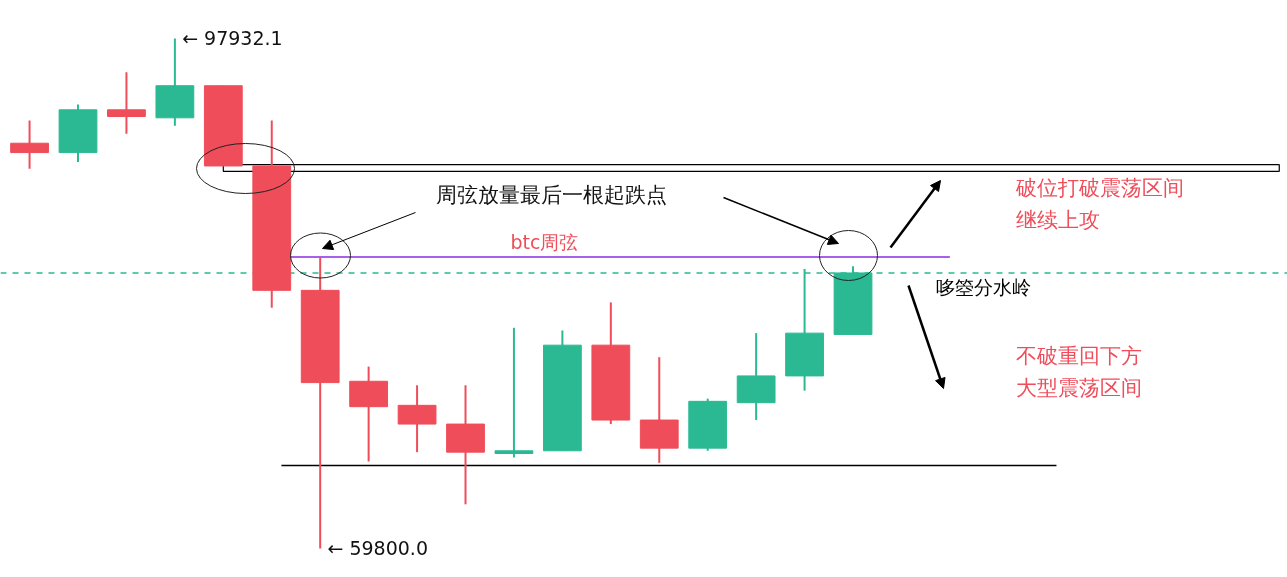 The height and width of the screenshot is (577, 1287). I want to click on ref-line-label: 哆箜分水岭, so click(983, 286).